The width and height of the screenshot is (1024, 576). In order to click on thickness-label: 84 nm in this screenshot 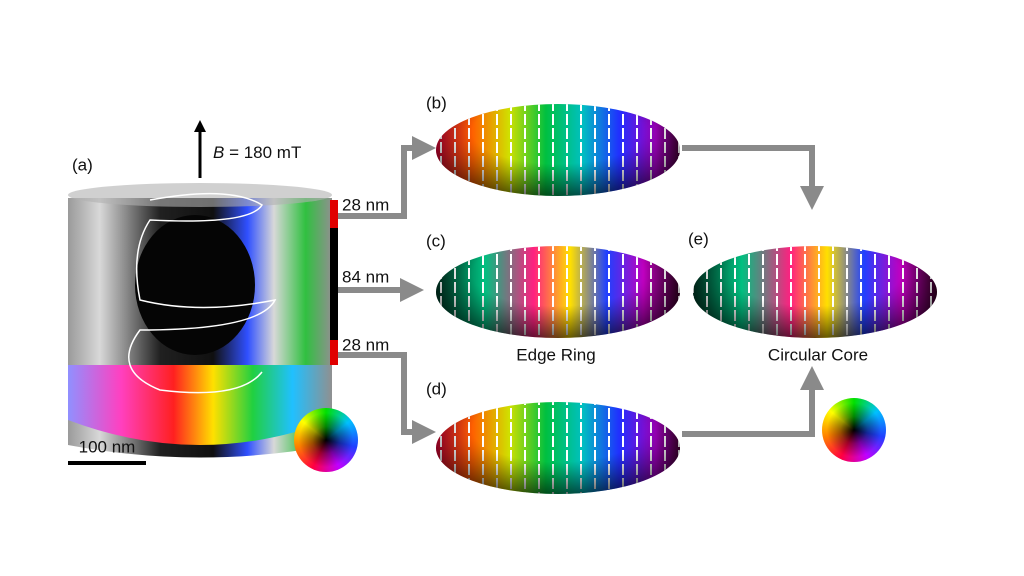, I will do `click(365, 276)`.